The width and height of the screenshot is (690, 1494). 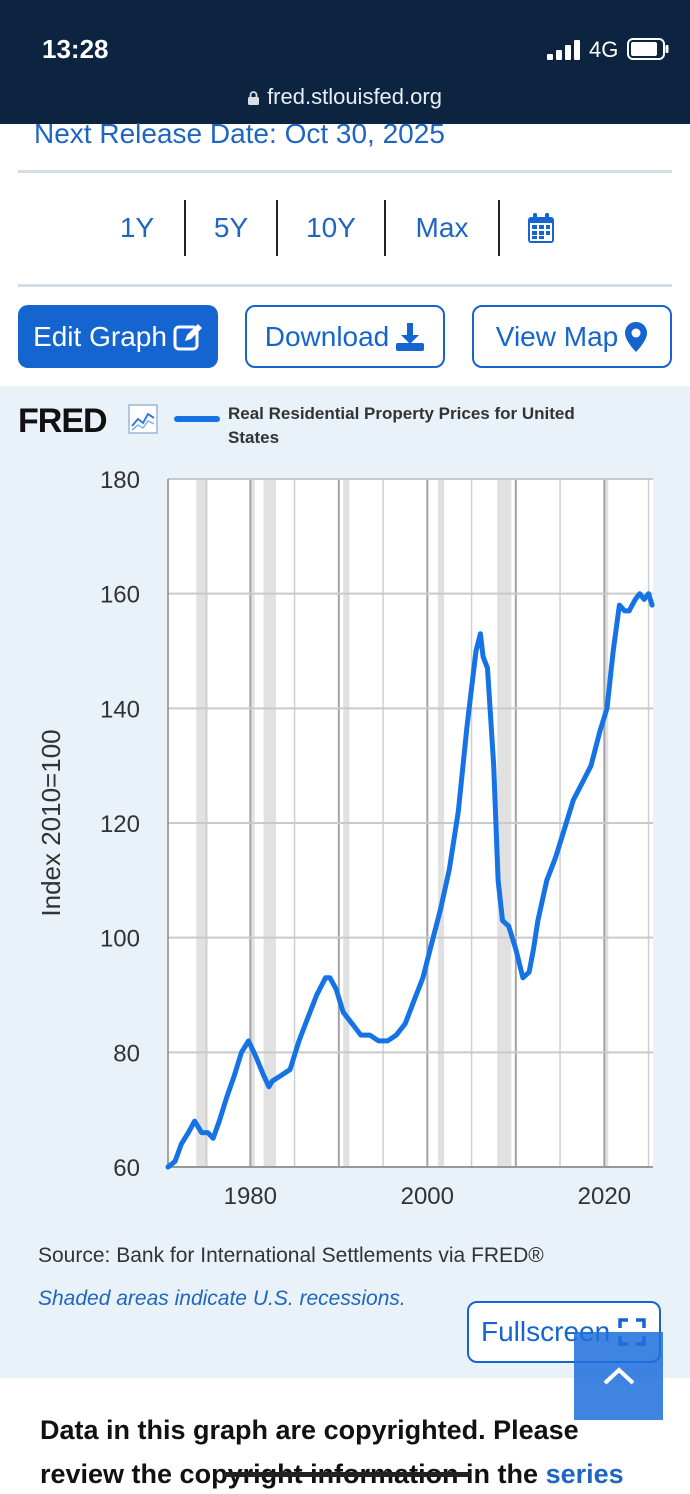 What do you see at coordinates (120, 824) in the screenshot?
I see `y-tick-label: 120` at bounding box center [120, 824].